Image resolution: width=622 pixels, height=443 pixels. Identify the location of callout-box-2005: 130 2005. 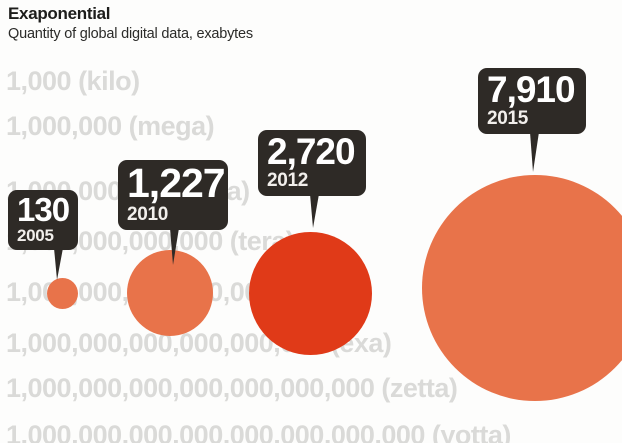
(43, 235).